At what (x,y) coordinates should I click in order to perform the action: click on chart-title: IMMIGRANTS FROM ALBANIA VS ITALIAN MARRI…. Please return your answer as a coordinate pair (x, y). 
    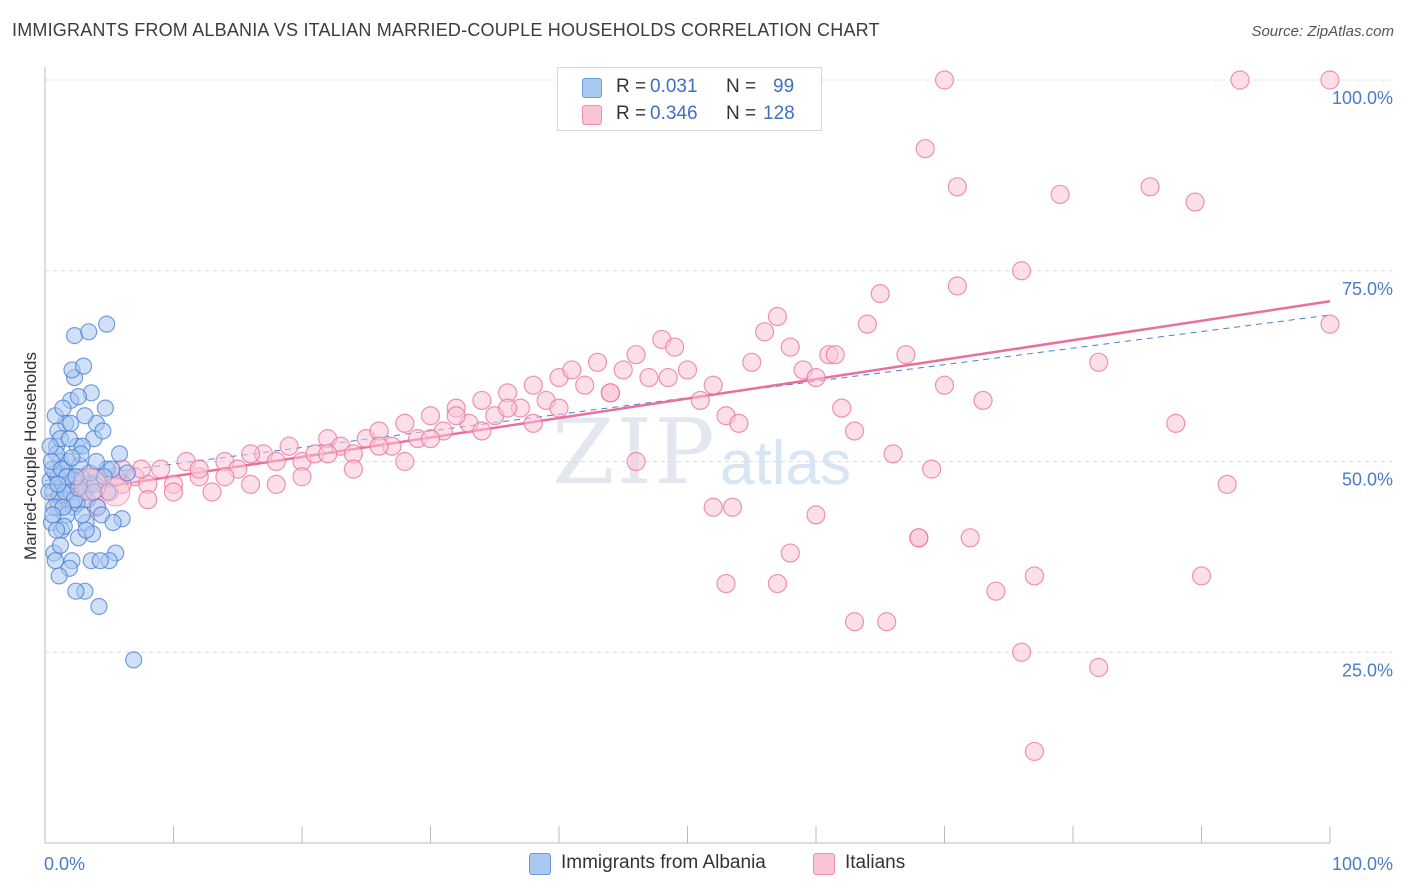
    Looking at the image, I should click on (446, 30).